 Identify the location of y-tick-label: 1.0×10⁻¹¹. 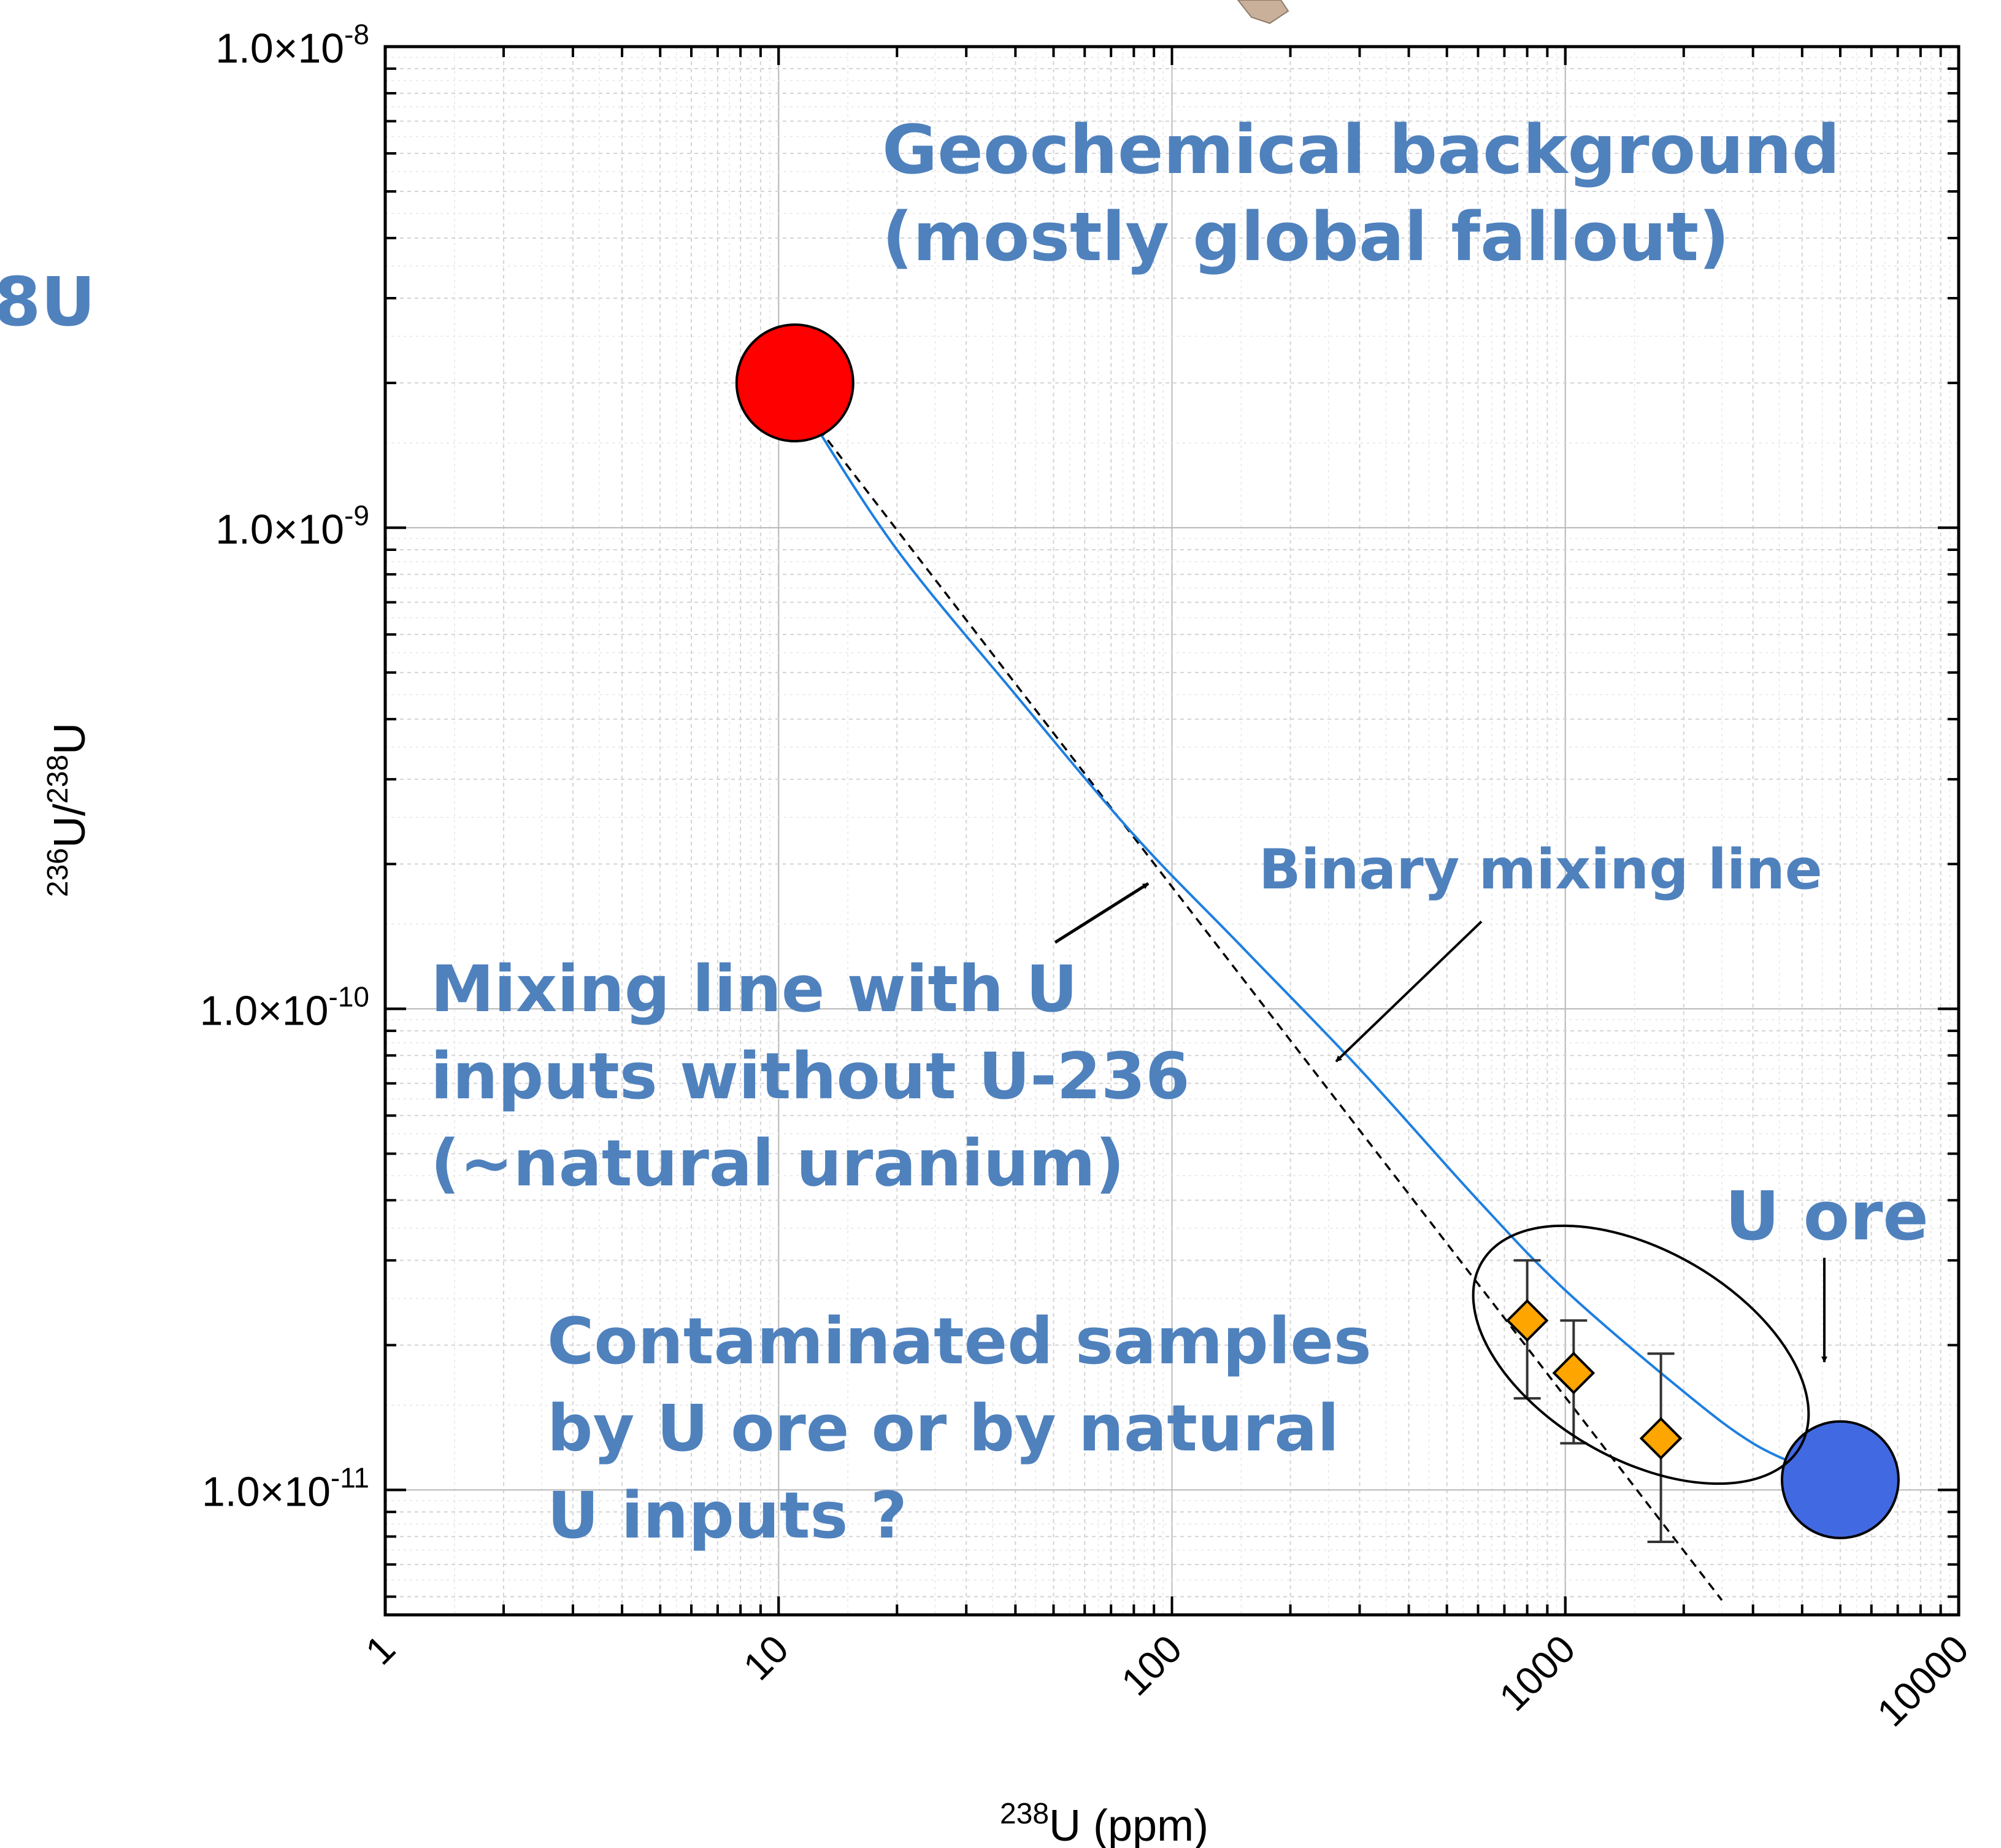
(285, 1488).